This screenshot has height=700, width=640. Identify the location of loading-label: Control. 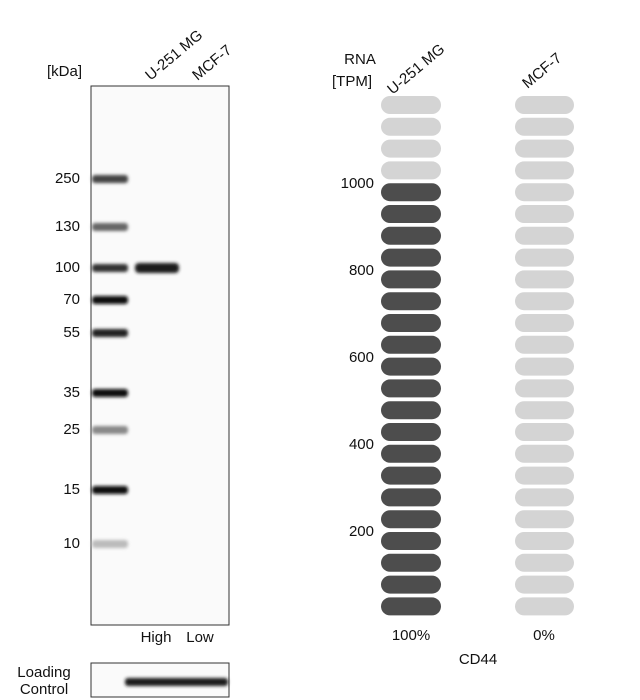
(44, 689).